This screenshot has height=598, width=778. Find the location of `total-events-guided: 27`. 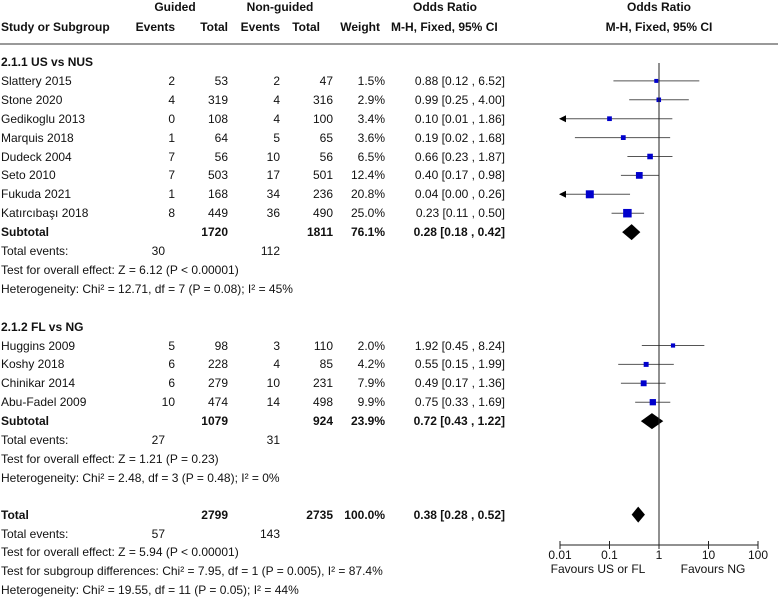

total-events-guided: 27 is located at coordinates (158, 440).